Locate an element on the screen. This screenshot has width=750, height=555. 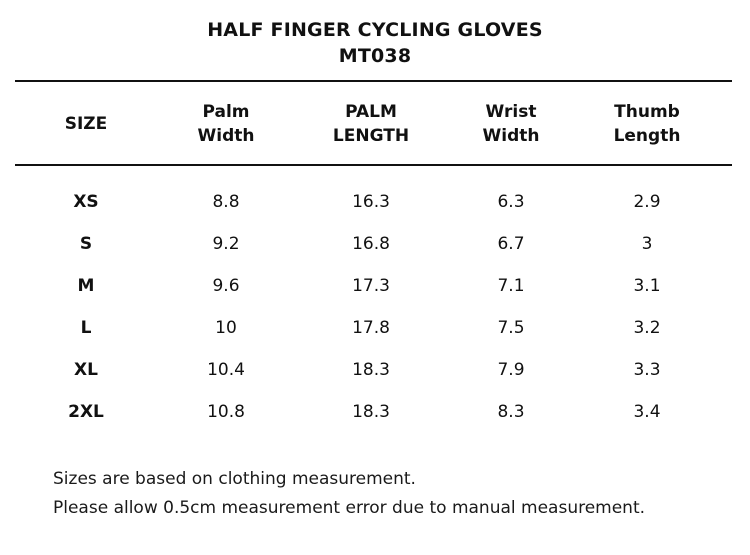
size-cell: L is located at coordinates (86, 328).